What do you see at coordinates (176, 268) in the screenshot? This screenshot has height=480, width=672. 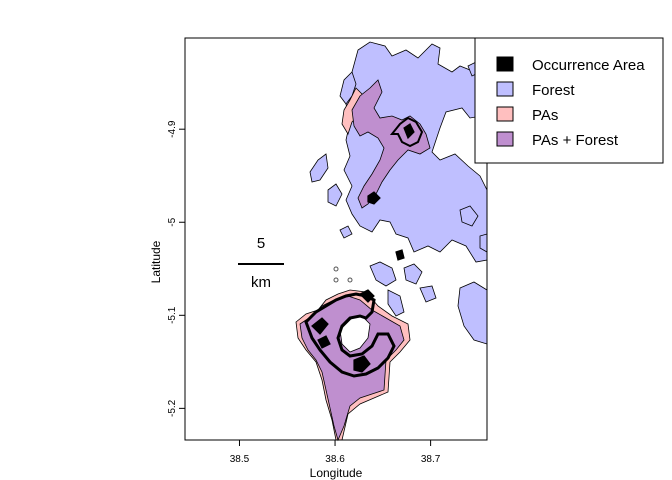 I see `y-axis: -4.9 -5 -5.1 -5.2` at bounding box center [176, 268].